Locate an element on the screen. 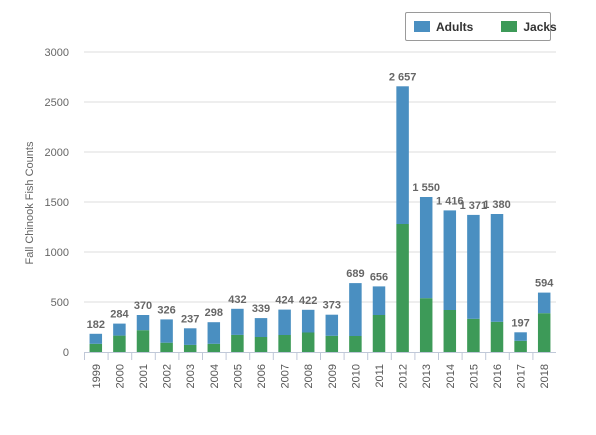  data-label-total-2016: 1 380 is located at coordinates (497, 205).